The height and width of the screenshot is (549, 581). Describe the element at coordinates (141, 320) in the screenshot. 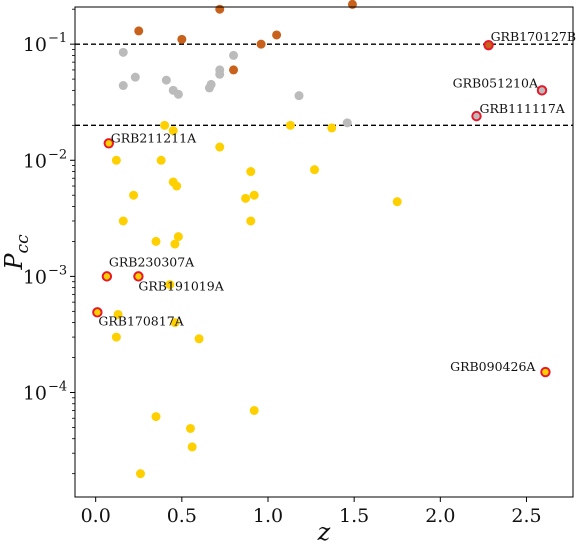

I see `point-annotation: GRB170817A` at that location.